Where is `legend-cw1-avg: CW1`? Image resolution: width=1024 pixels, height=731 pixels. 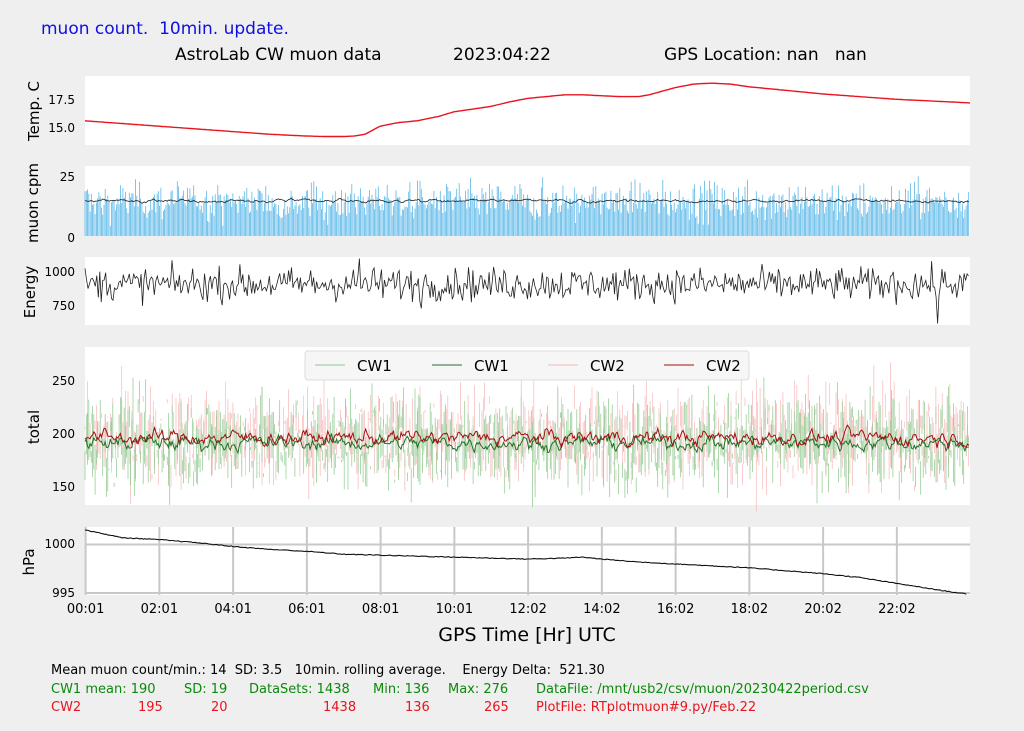 legend-cw1-avg: CW1 is located at coordinates (491, 366).